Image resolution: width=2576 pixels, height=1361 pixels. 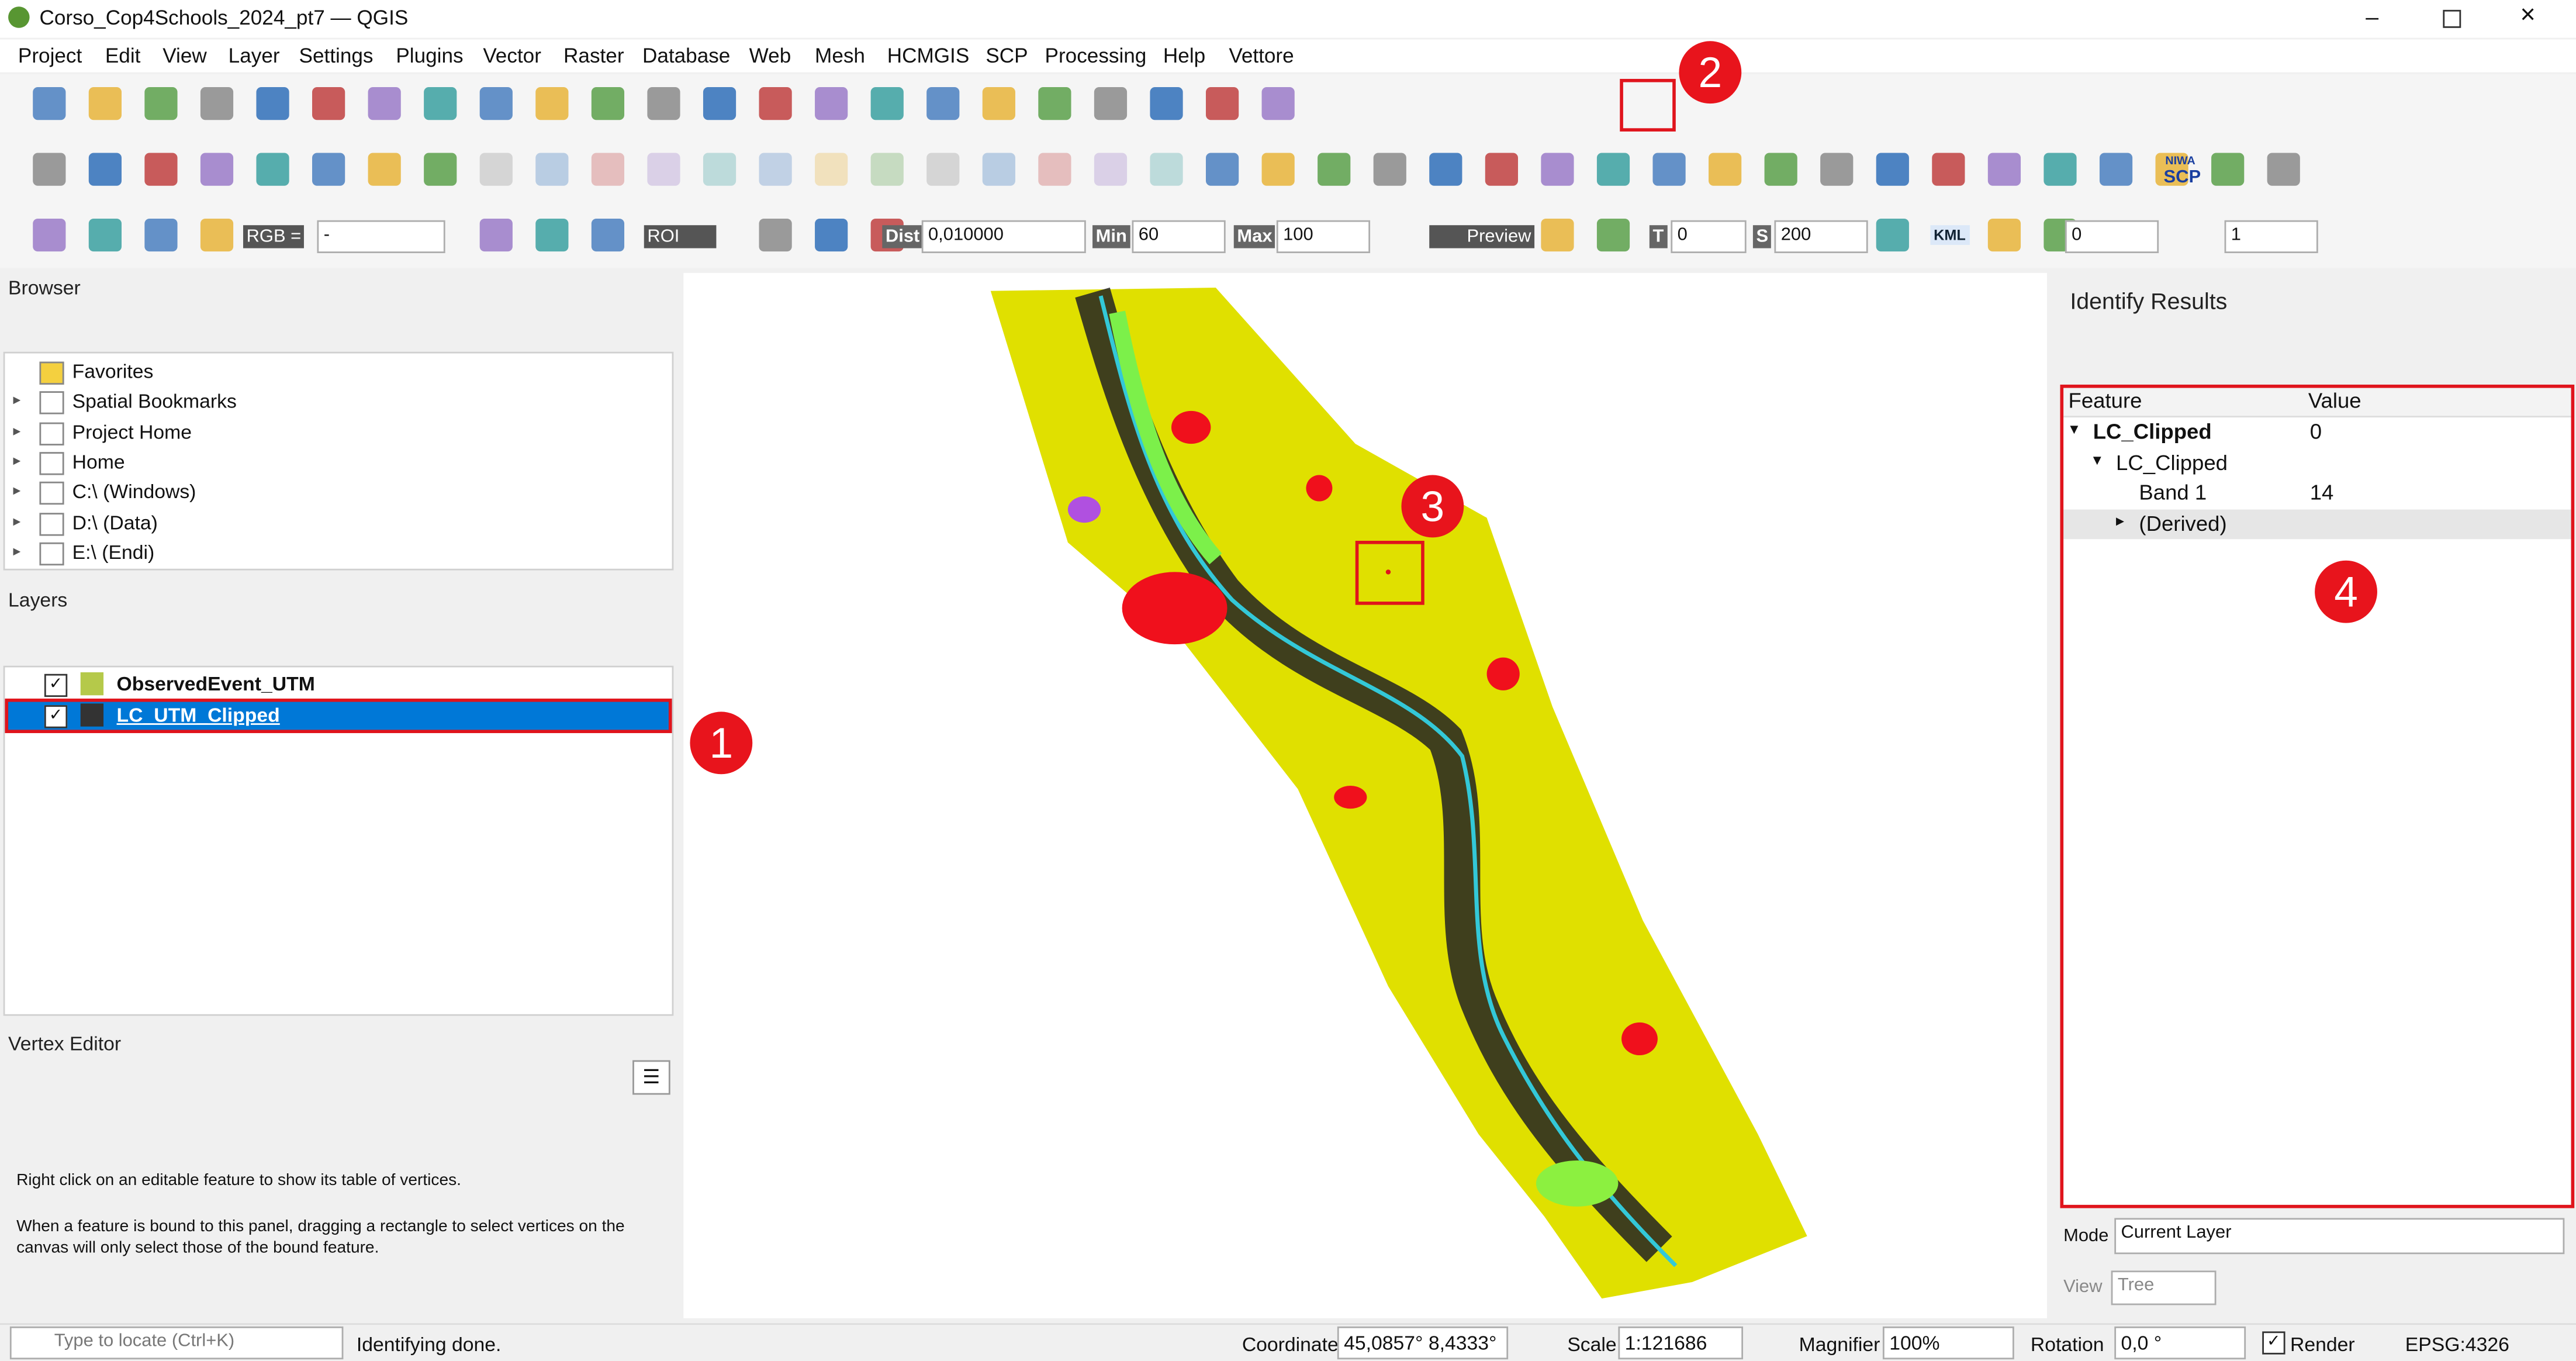 I want to click on max-input: 100, so click(x=1323, y=237).